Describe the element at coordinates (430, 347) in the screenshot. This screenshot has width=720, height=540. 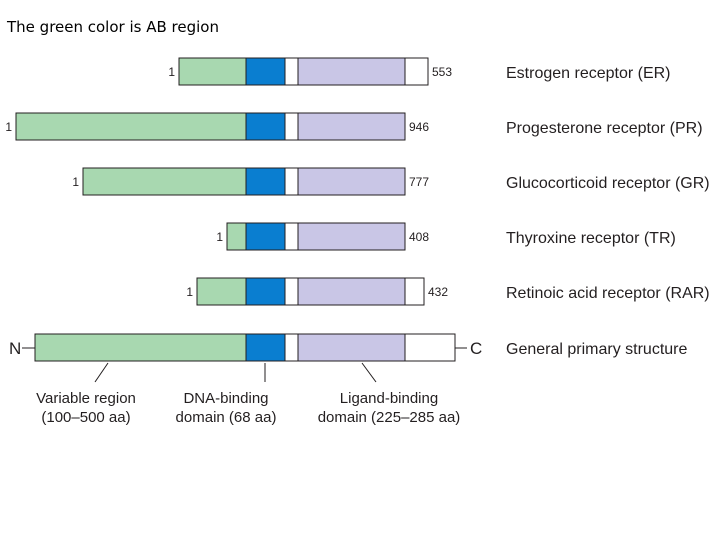
I see `general-c-terminal-region` at that location.